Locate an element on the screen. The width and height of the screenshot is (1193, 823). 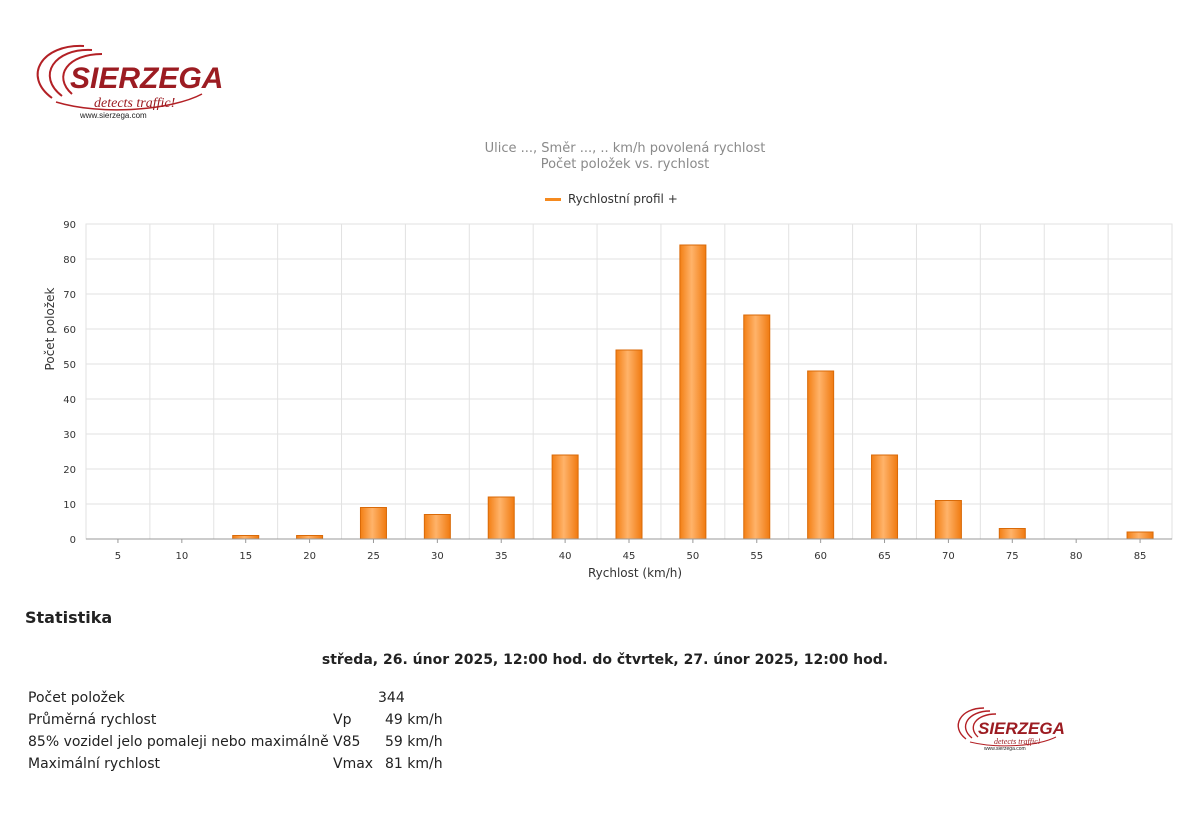
max-symbol: Vmax is located at coordinates (353, 764).